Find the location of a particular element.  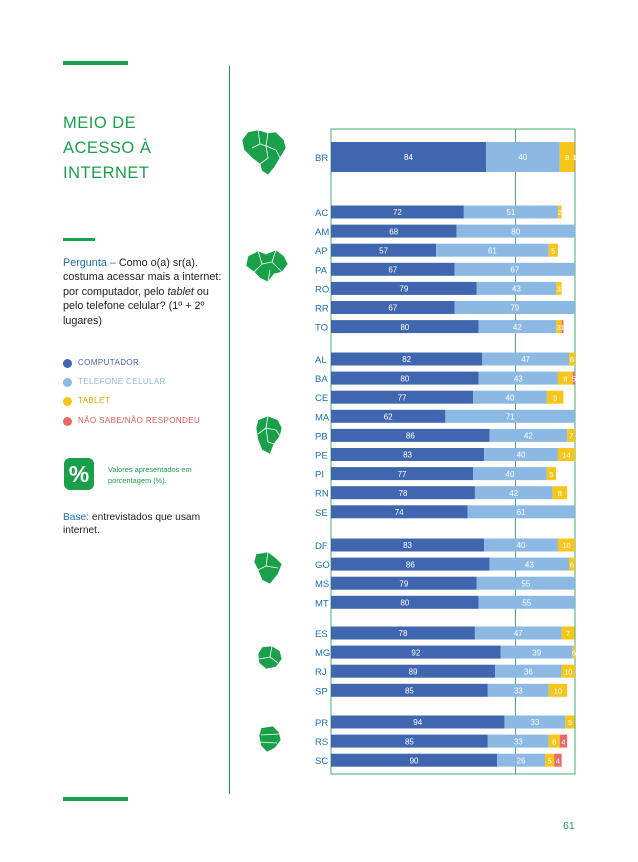

bar-DF-s0 is located at coordinates (408, 545).